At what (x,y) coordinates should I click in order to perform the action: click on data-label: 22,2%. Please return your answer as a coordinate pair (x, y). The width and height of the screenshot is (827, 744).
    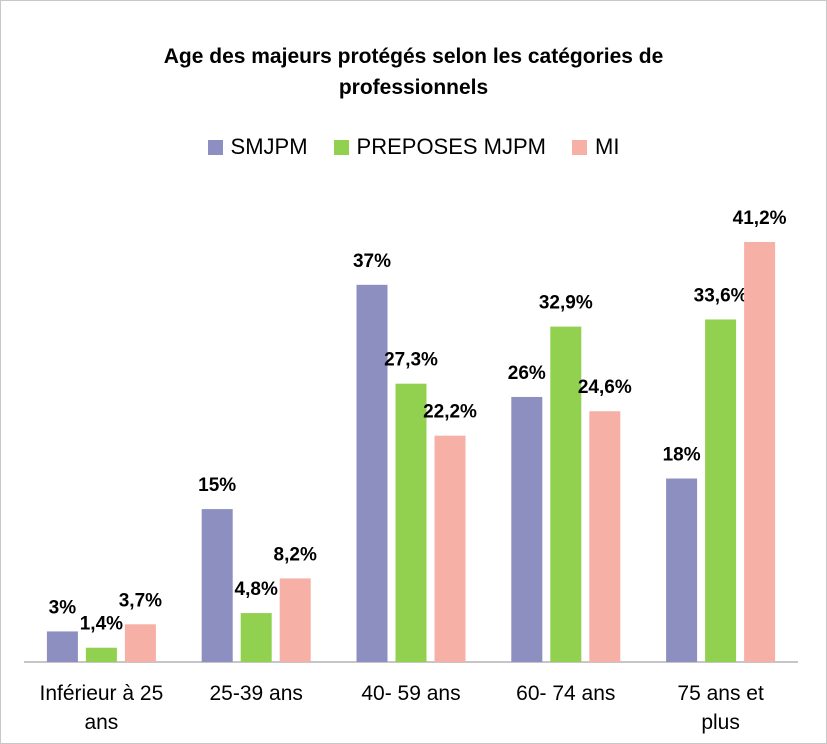
    Looking at the image, I should click on (450, 412).